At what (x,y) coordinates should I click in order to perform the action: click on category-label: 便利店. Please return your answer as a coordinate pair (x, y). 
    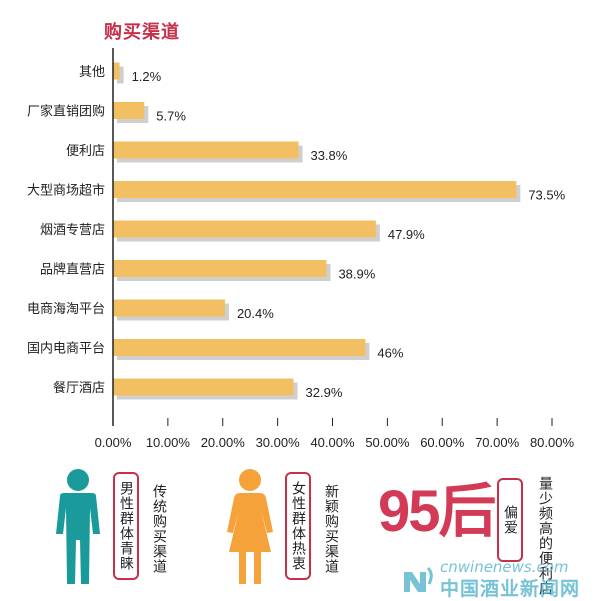
    Looking at the image, I should click on (85, 151).